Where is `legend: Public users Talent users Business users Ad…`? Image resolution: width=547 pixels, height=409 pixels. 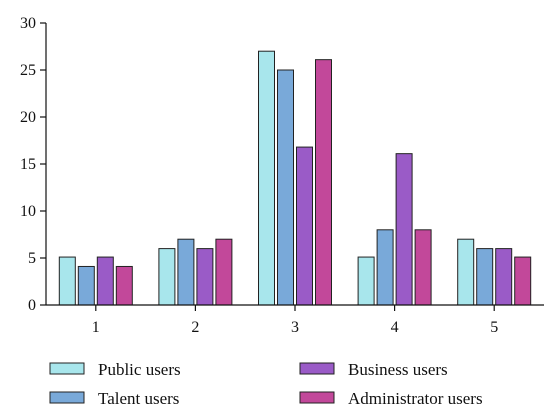
legend: Public users Talent users Business users Ad… is located at coordinates (266, 384).